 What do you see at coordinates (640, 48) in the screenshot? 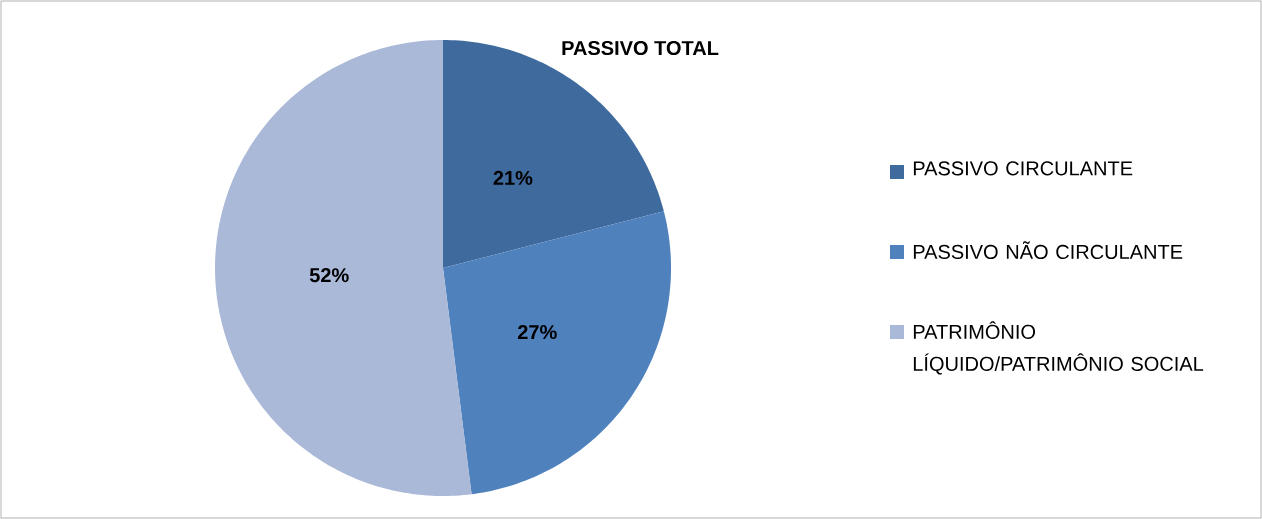
I see `chart-title: PASSIVO TOTAL` at bounding box center [640, 48].